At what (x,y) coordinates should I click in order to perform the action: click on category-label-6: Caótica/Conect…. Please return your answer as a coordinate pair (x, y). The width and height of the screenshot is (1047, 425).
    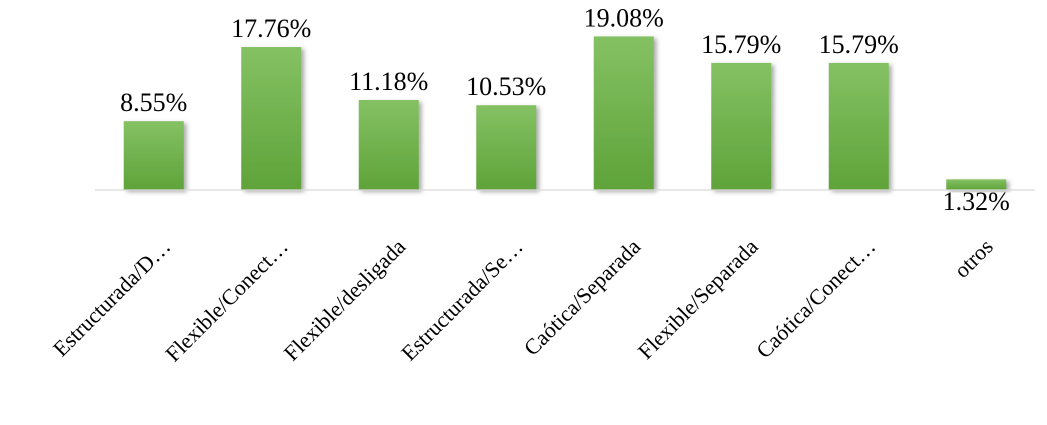
    Looking at the image, I should click on (815, 298).